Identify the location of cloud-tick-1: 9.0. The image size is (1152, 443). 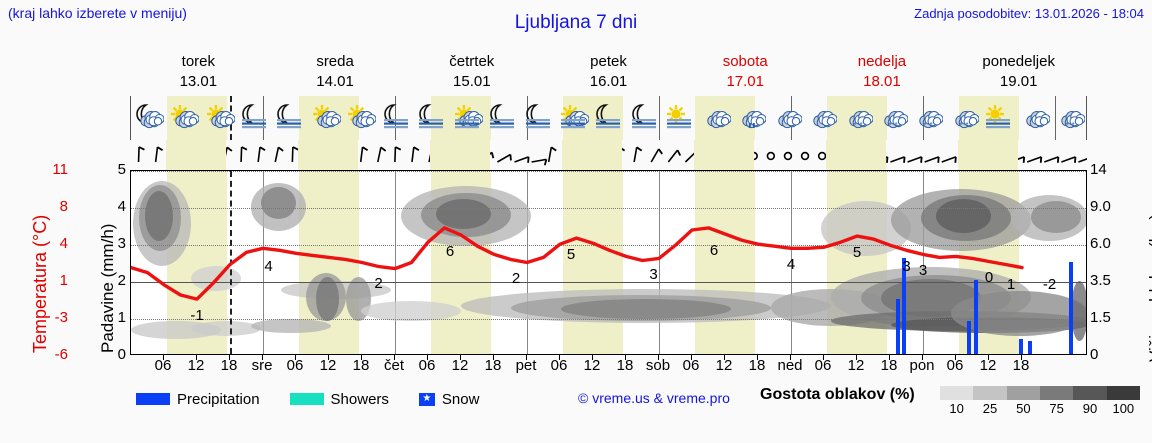
(1100, 206).